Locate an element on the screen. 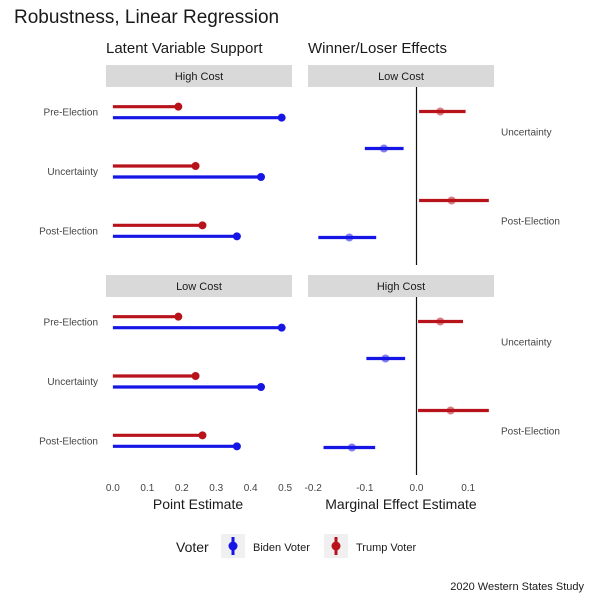 The image size is (600, 600). left-column-title: Latent Variable Support is located at coordinates (184, 48).